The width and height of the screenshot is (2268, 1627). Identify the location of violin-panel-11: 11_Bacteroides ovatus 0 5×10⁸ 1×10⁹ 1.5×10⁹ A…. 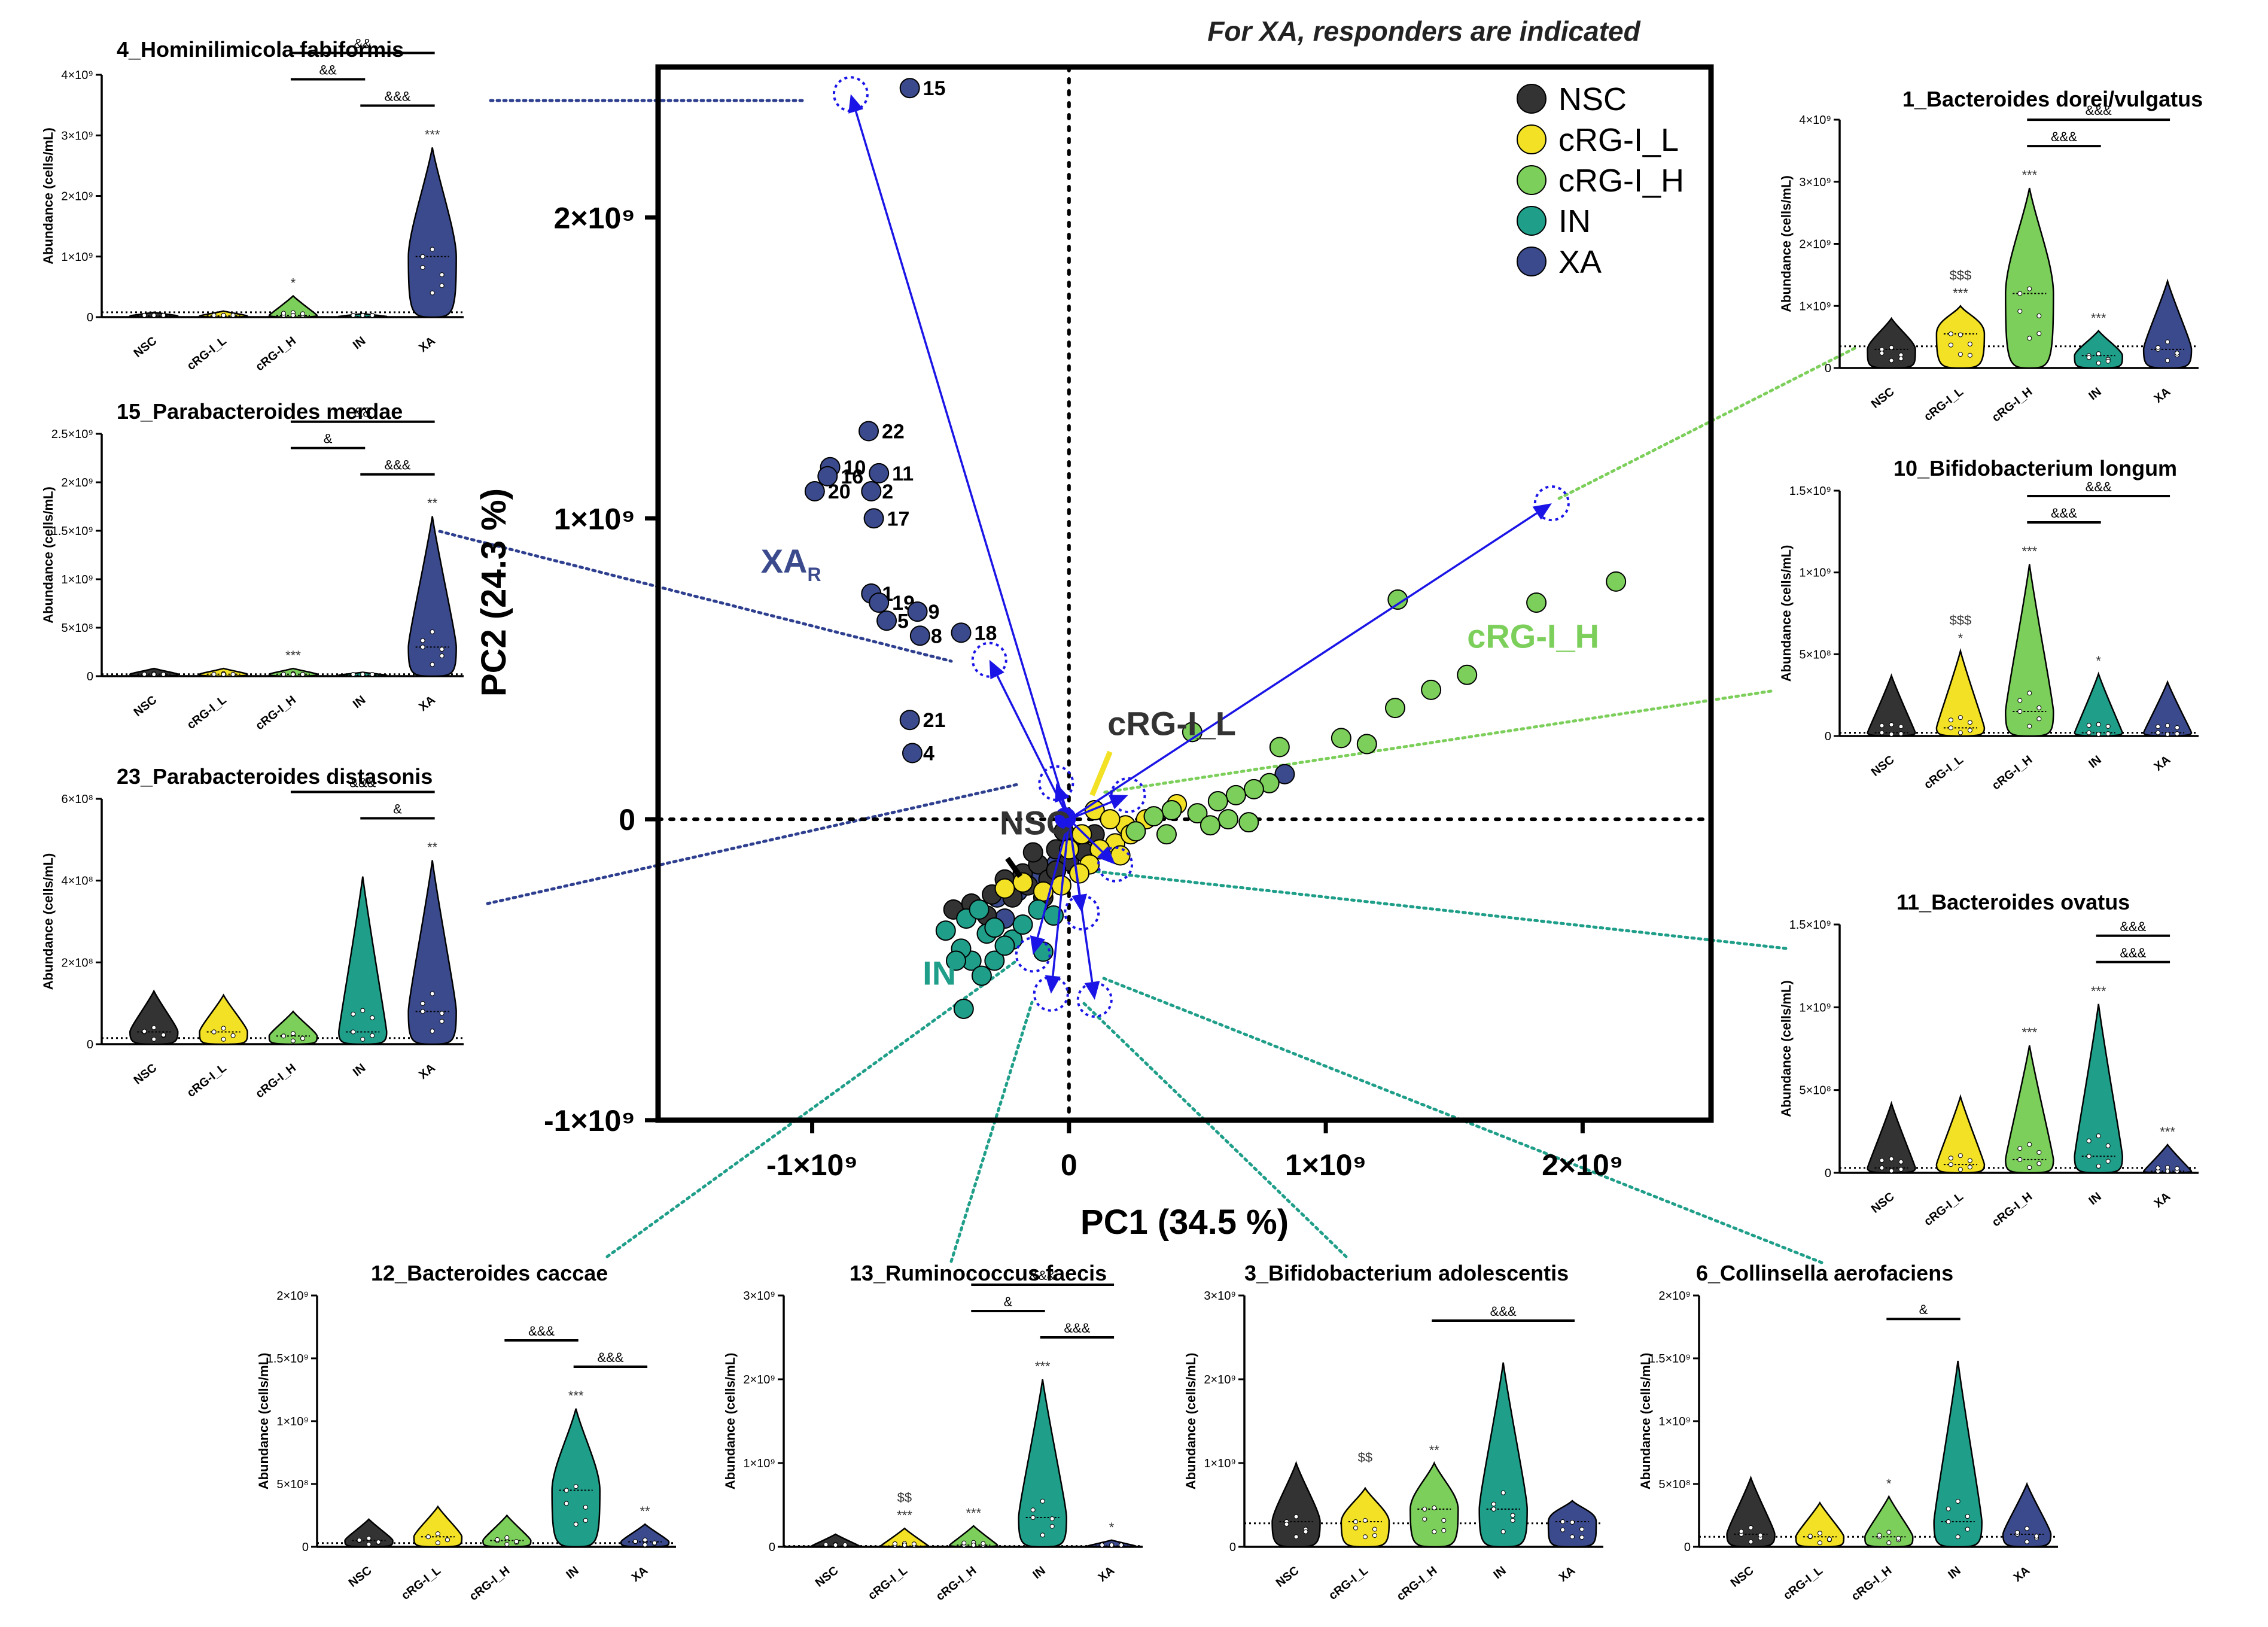
(1989, 1060).